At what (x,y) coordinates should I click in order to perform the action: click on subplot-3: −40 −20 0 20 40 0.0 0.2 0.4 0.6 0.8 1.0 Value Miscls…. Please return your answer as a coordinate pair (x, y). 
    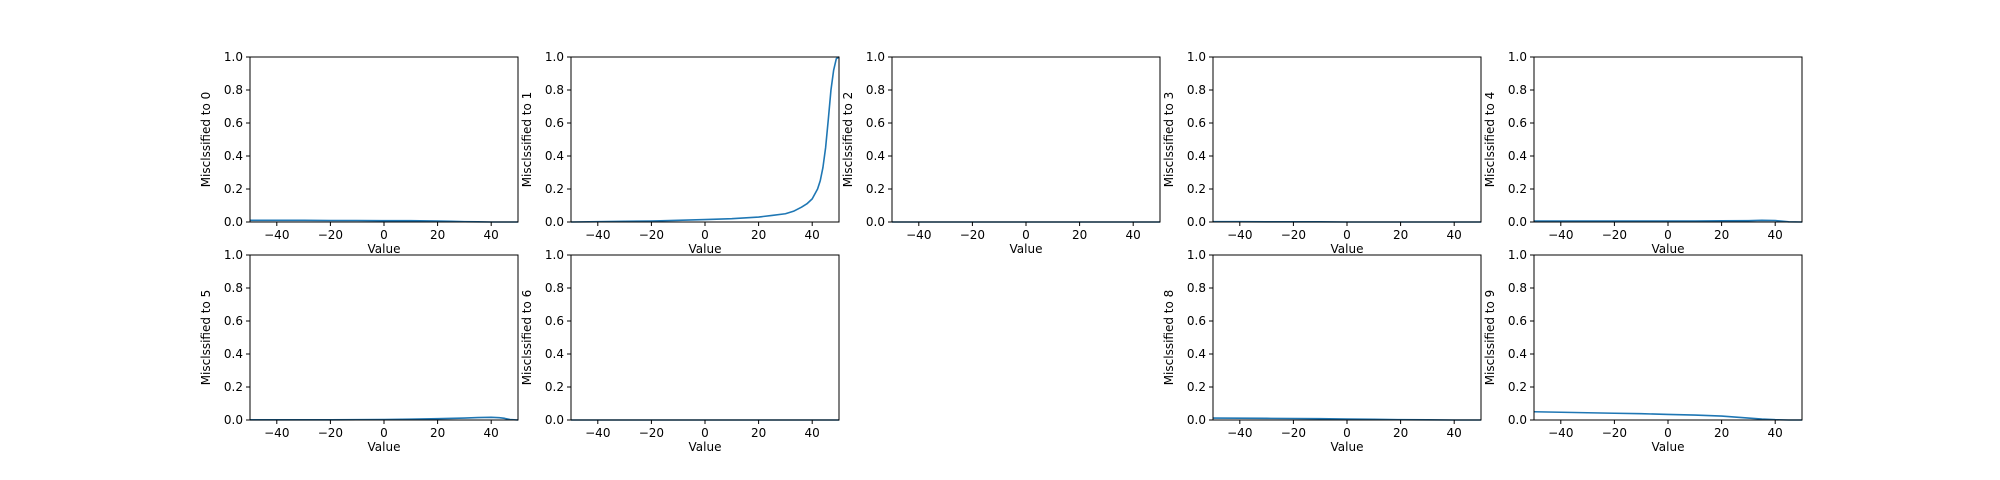
    Looking at the image, I should click on (1322, 153).